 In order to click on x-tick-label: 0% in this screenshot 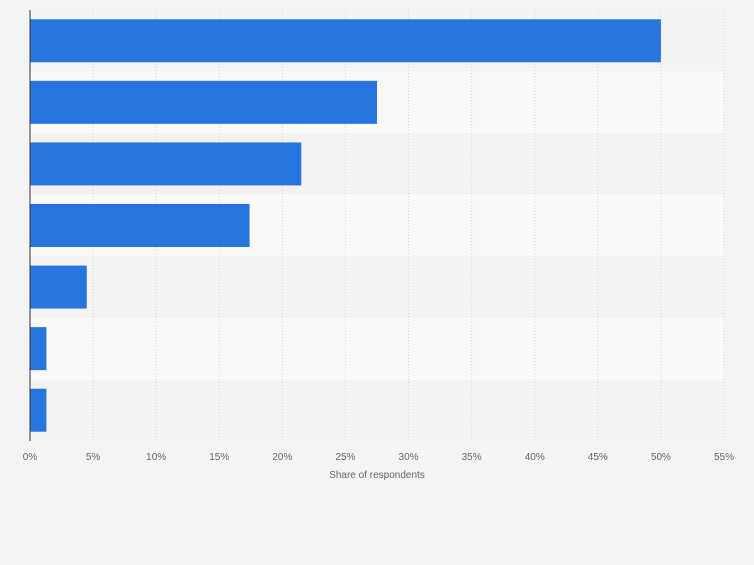, I will do `click(30, 457)`.